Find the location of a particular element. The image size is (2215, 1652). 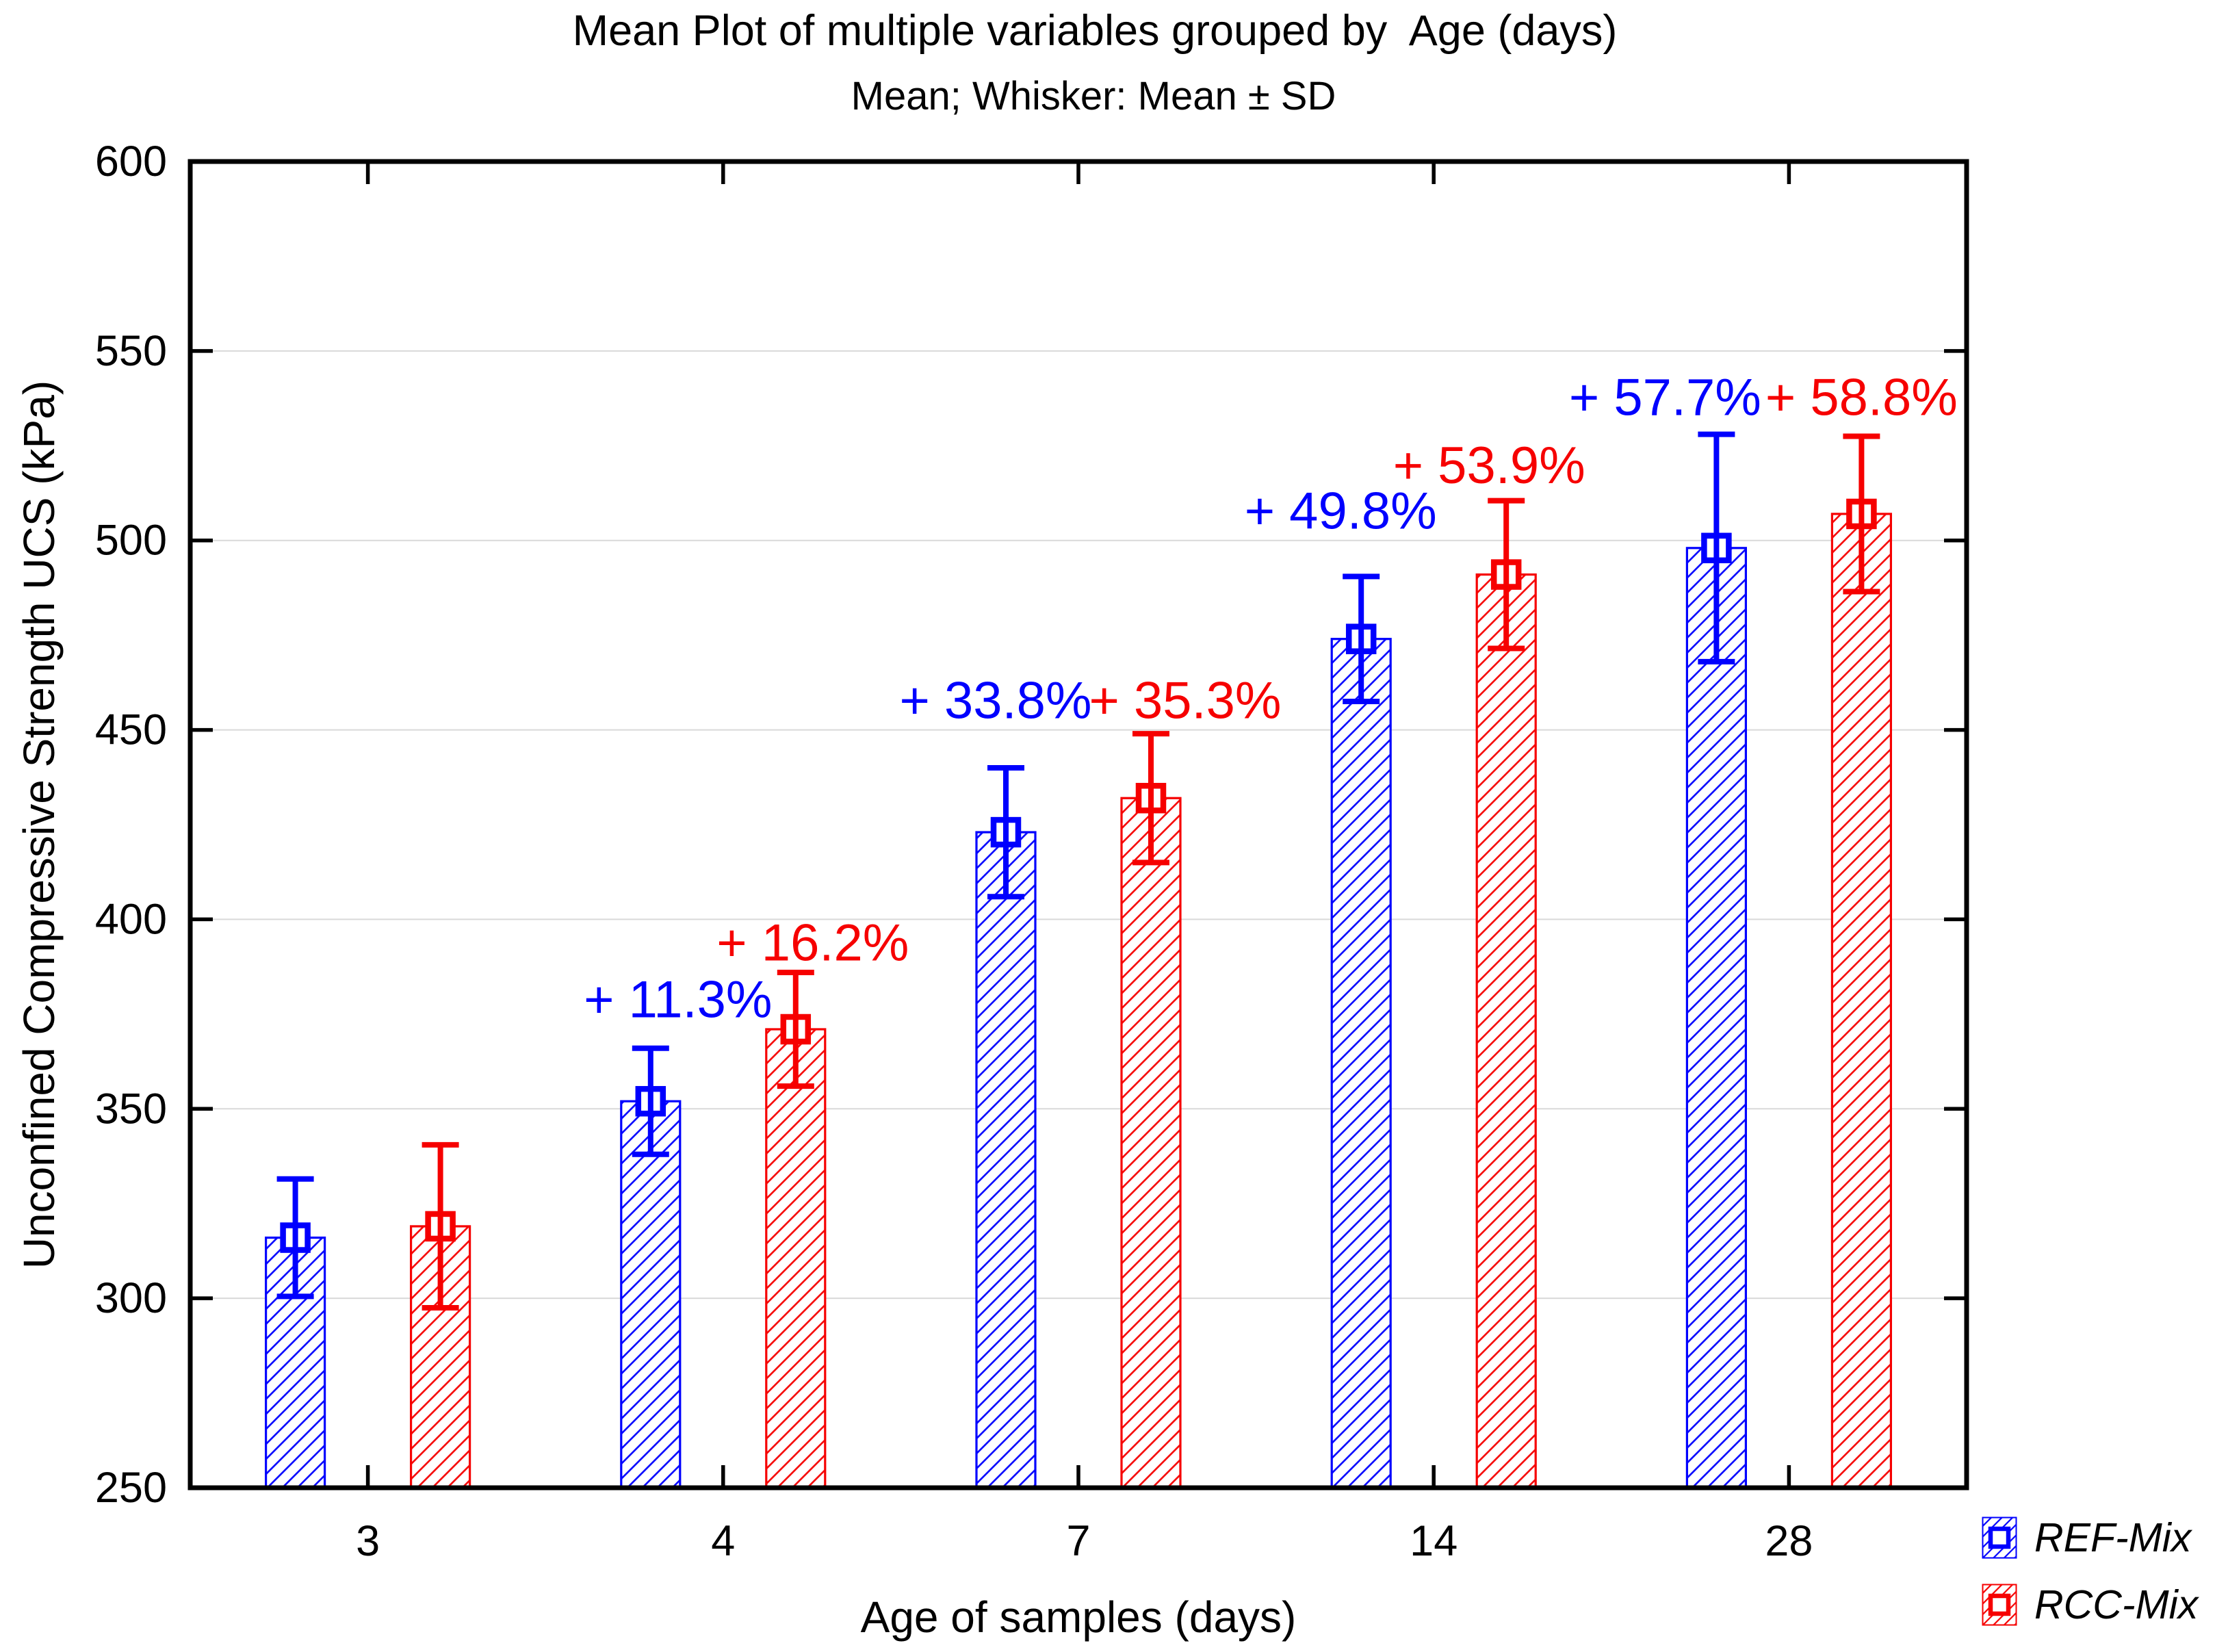

y-tick-label-350: 350 is located at coordinates (131, 1109).